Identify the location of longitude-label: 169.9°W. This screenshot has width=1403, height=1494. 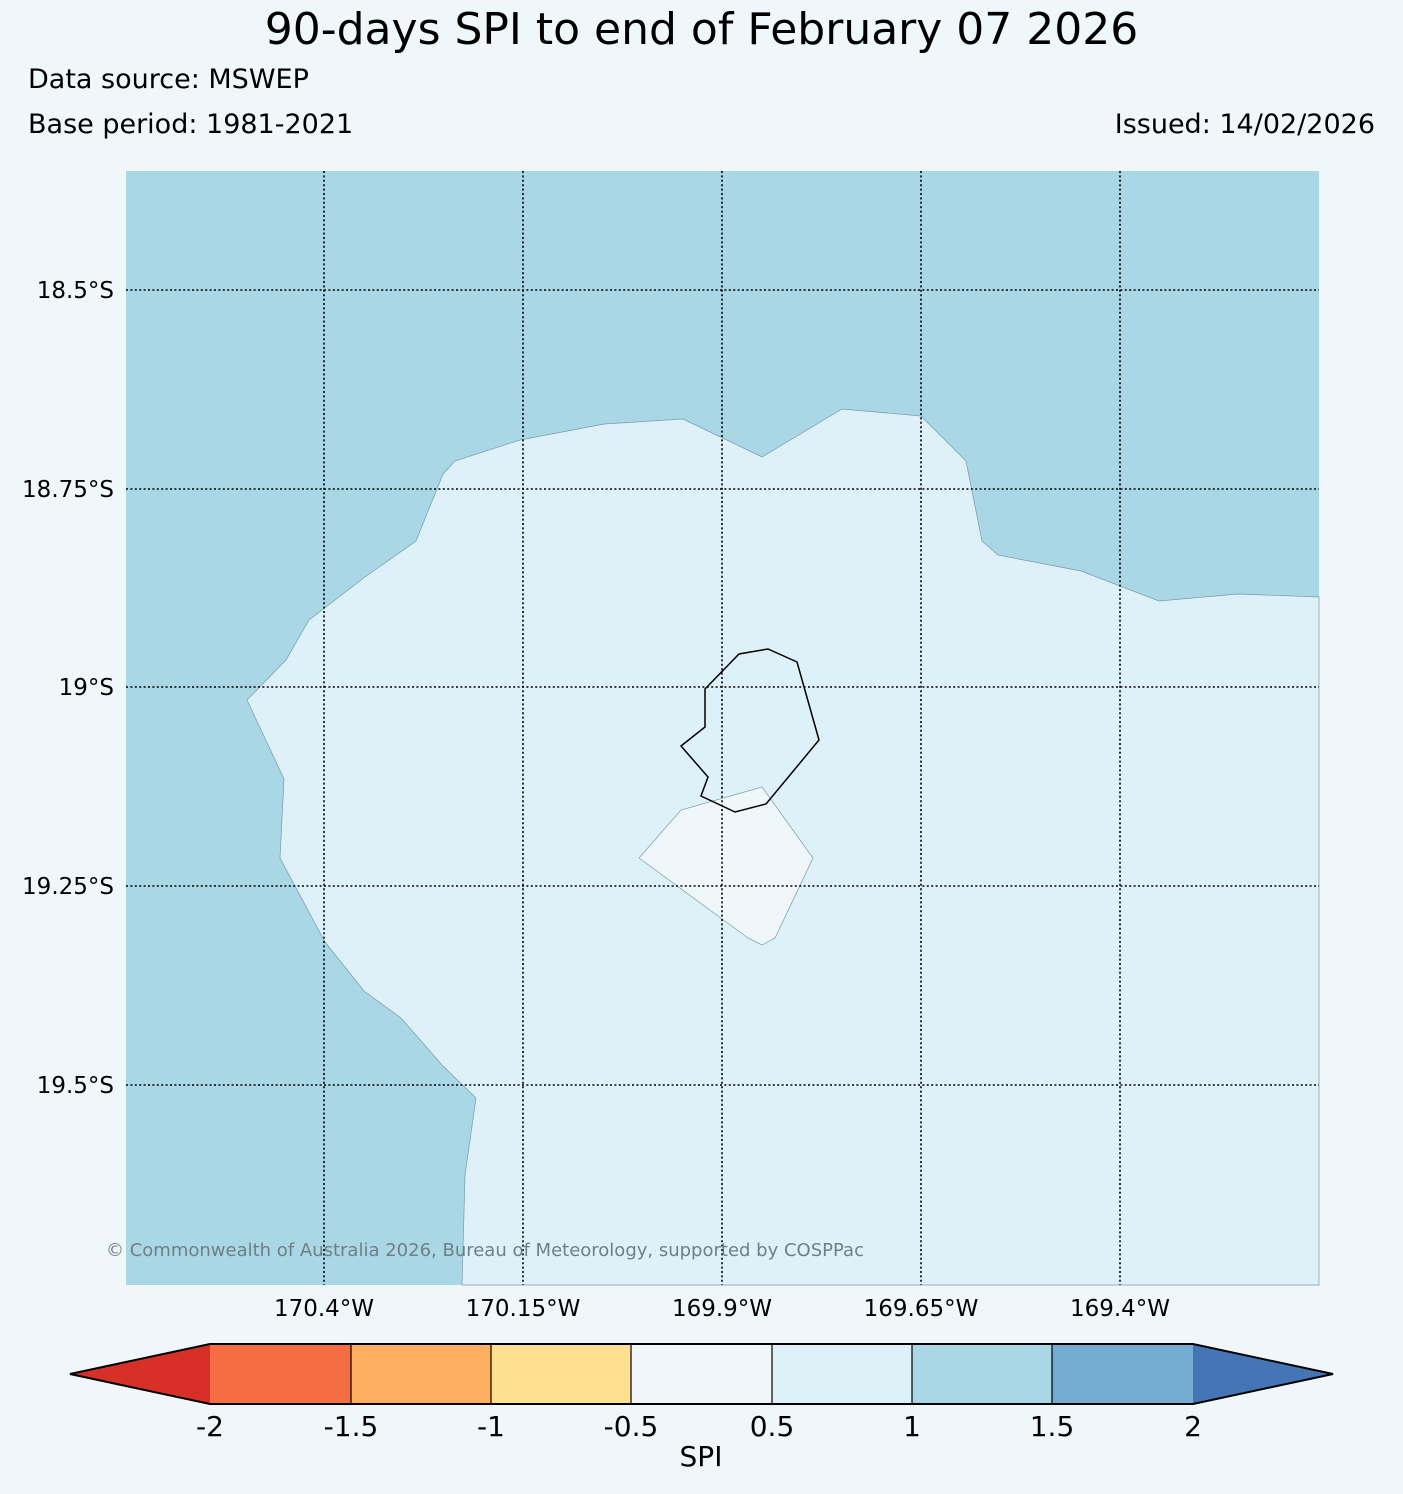
(722, 1309).